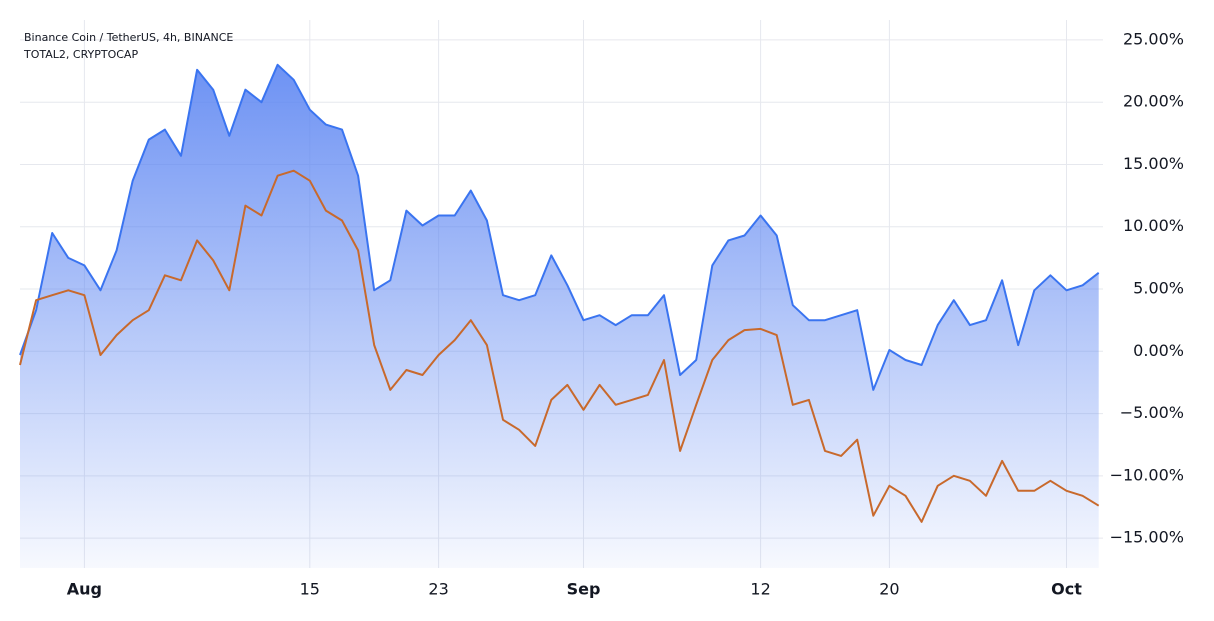  I want to click on x-tick-label: Sep, so click(584, 589).